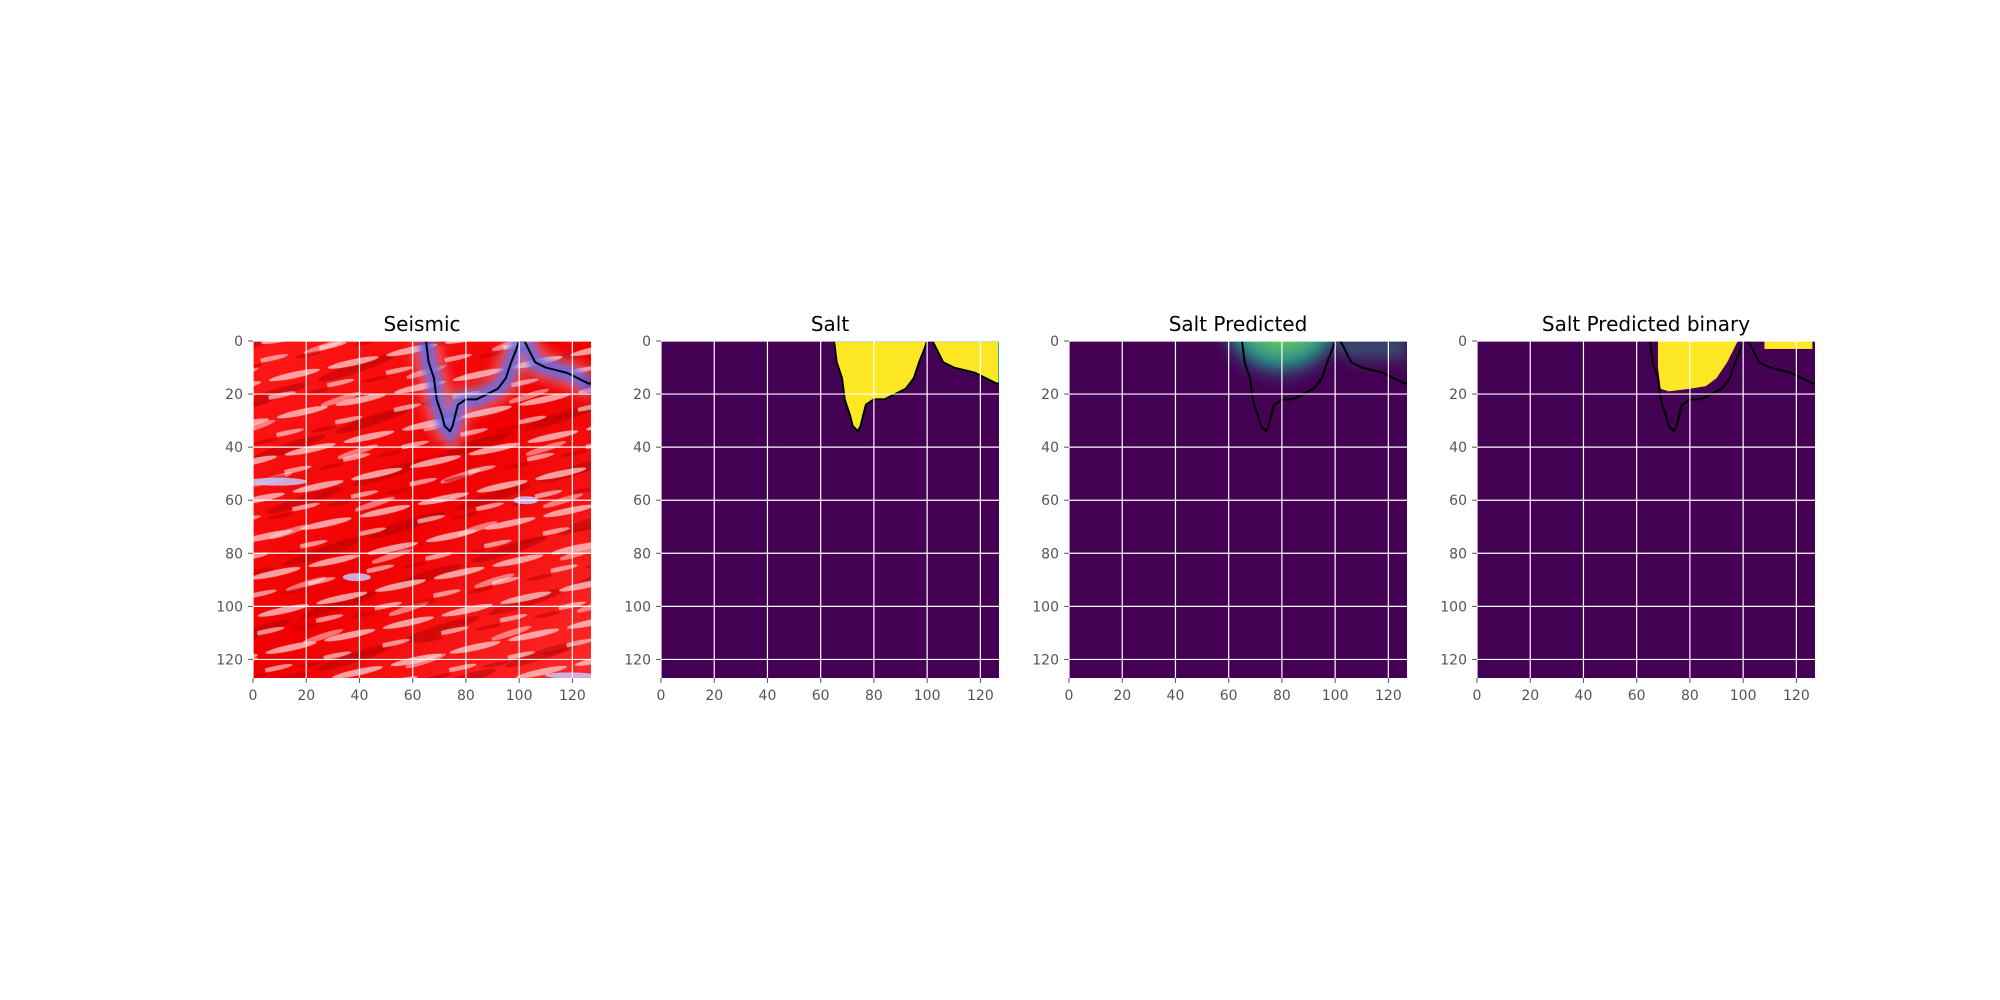 The image size is (2000, 1000). I want to click on background-salt-predicted-binary, so click(1646, 509).